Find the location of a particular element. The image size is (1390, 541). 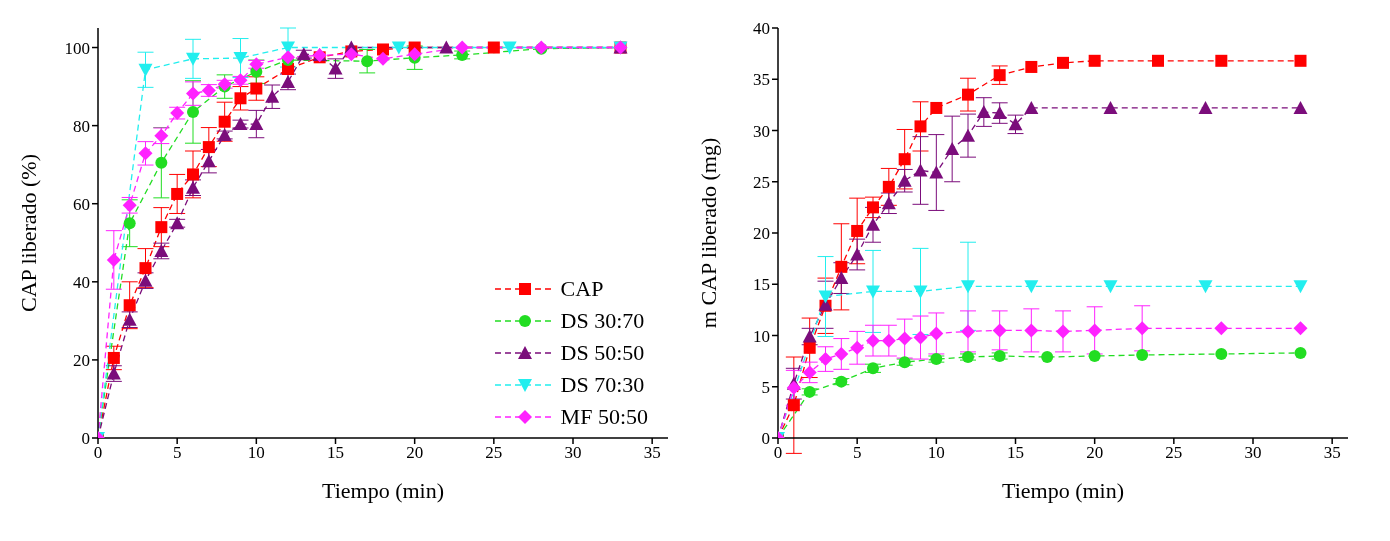

y-tick-label: 15 is located at coordinates (761, 285).